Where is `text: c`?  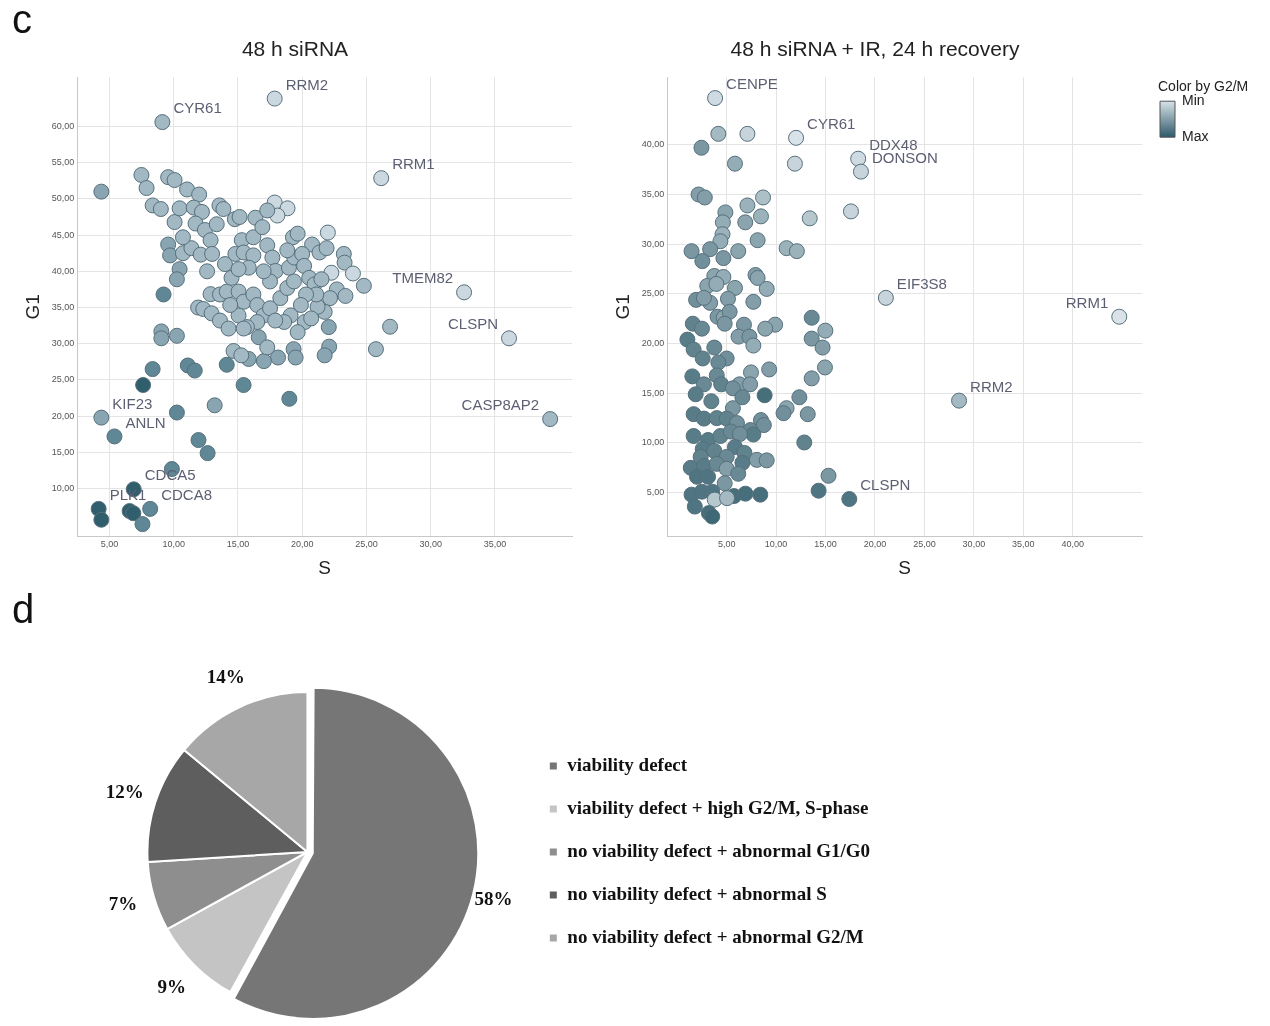
text: c is located at coordinates (22, 21).